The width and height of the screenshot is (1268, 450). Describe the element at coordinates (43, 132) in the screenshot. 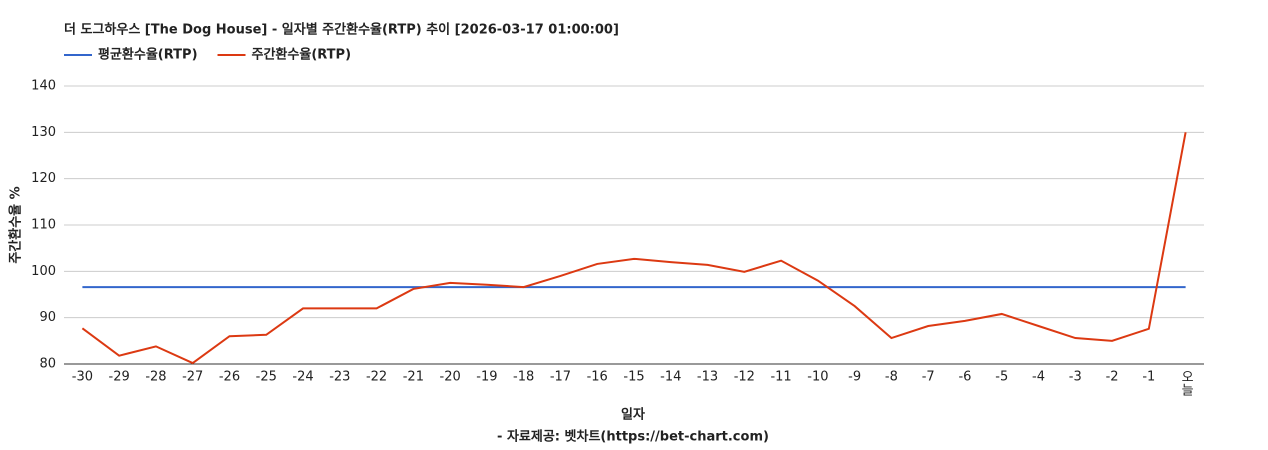

I see `y-tick-label: 130` at that location.